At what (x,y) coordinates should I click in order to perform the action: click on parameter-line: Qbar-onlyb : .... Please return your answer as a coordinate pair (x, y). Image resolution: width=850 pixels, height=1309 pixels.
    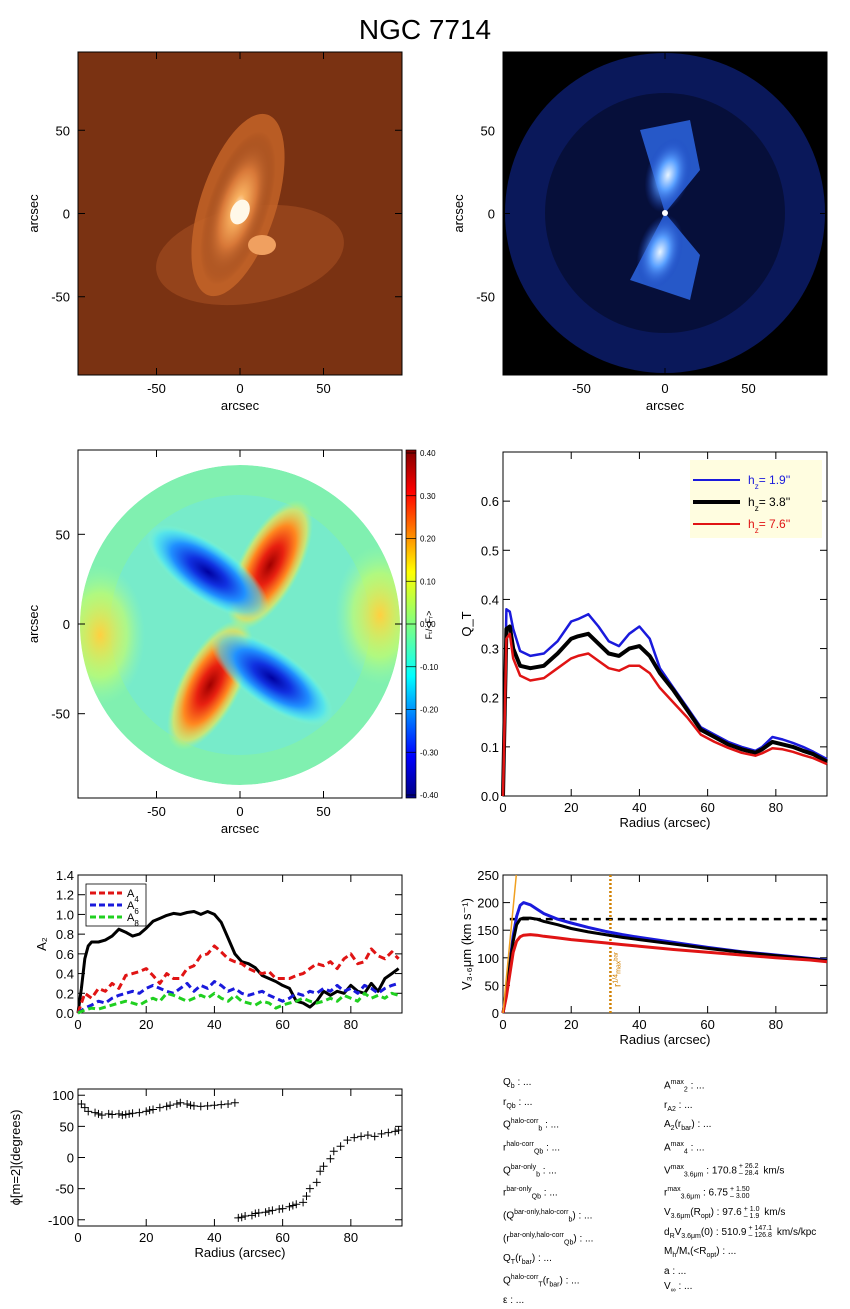
    Looking at the image, I should click on (530, 1170).